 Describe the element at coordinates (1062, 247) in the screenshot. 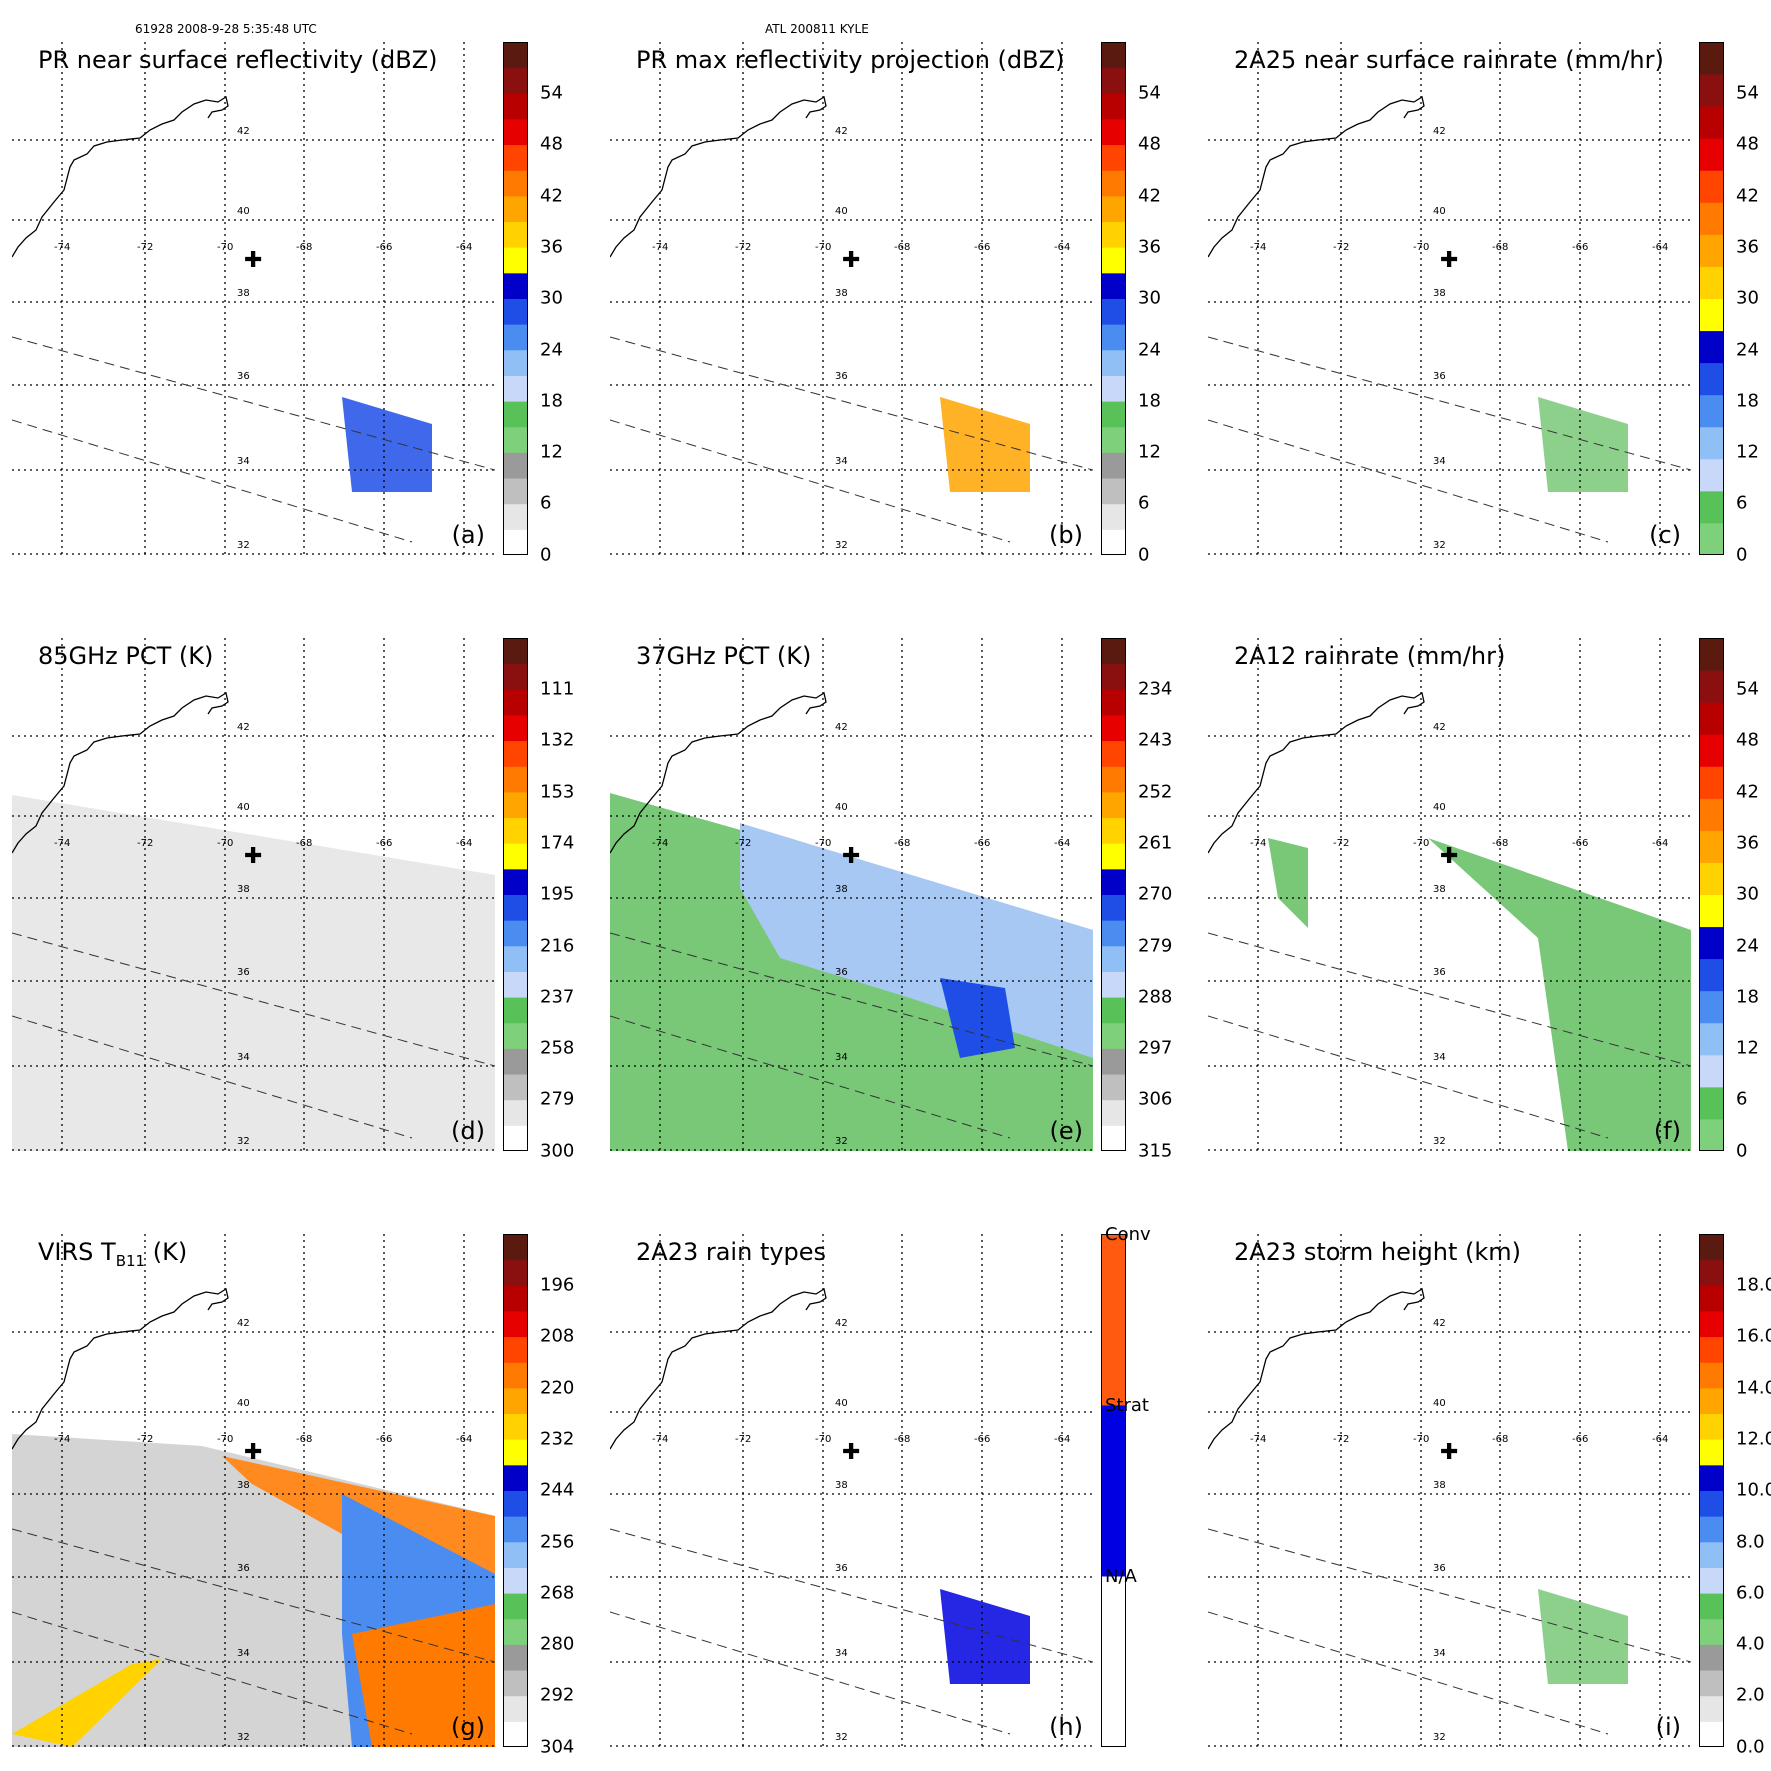

I see `lon-label: -64` at that location.